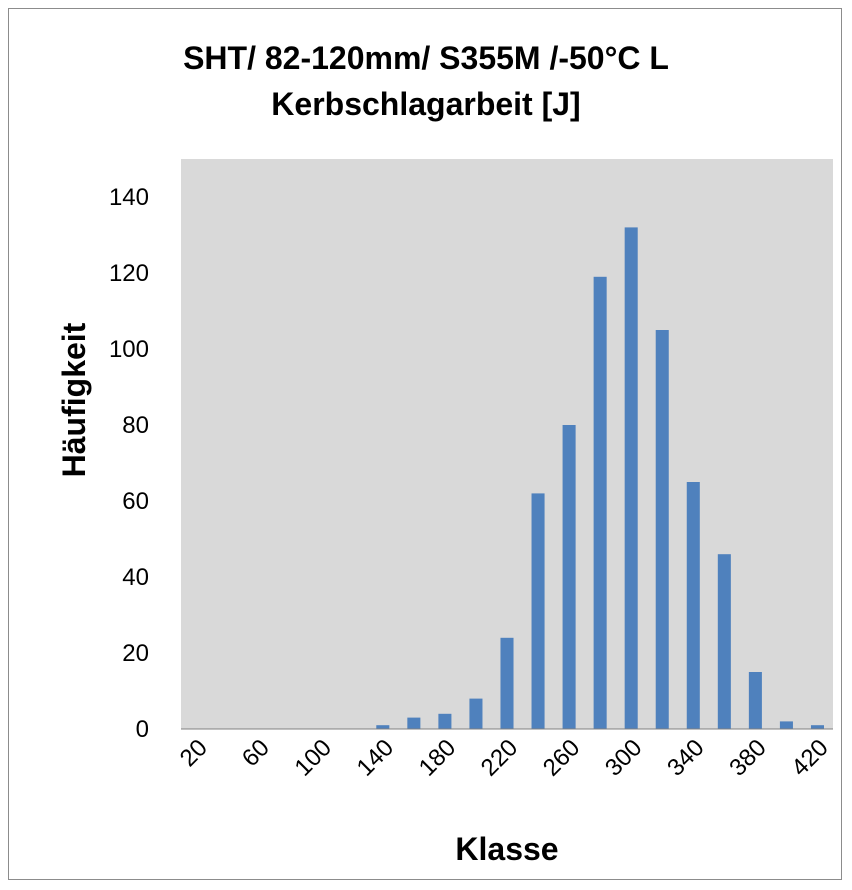 The image size is (852, 890). I want to click on x-tick-label: 60, so click(256, 753).